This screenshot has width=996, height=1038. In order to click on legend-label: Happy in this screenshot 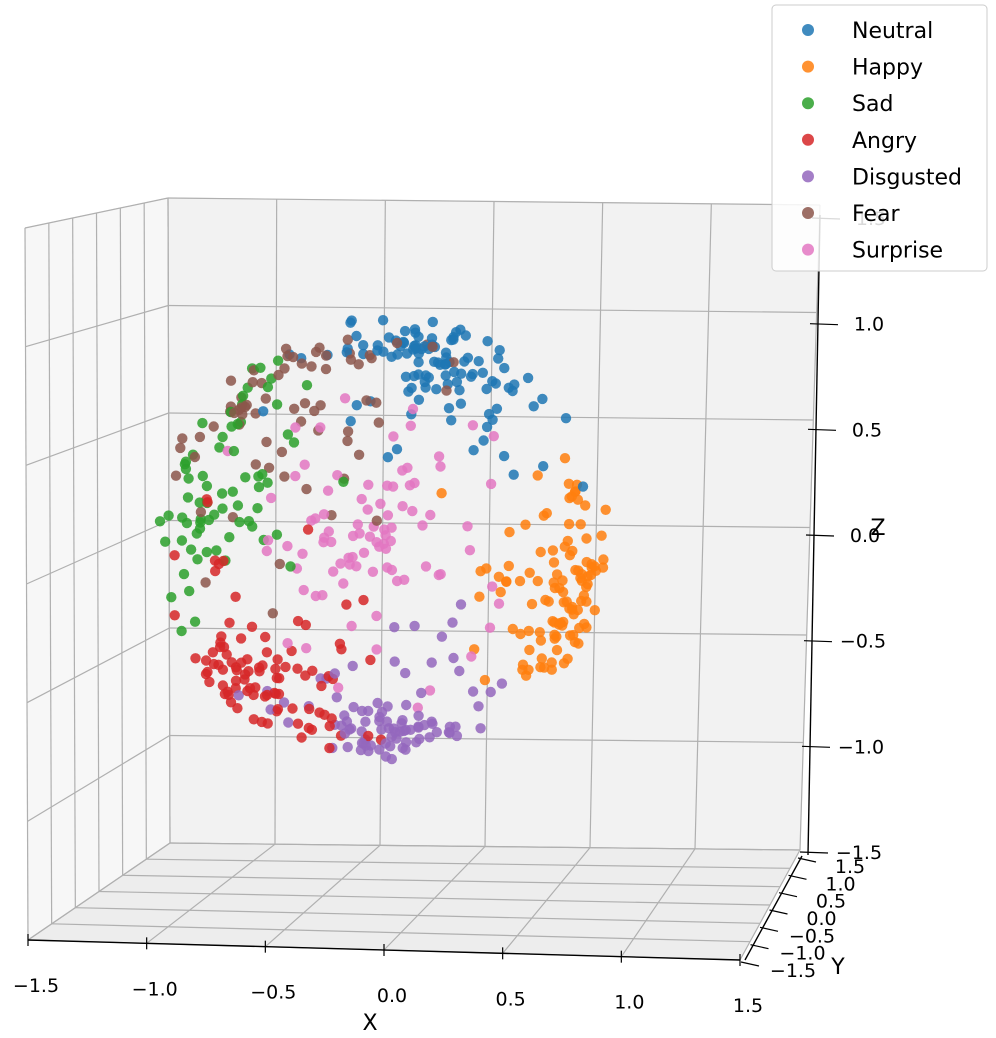, I will do `click(887, 68)`.